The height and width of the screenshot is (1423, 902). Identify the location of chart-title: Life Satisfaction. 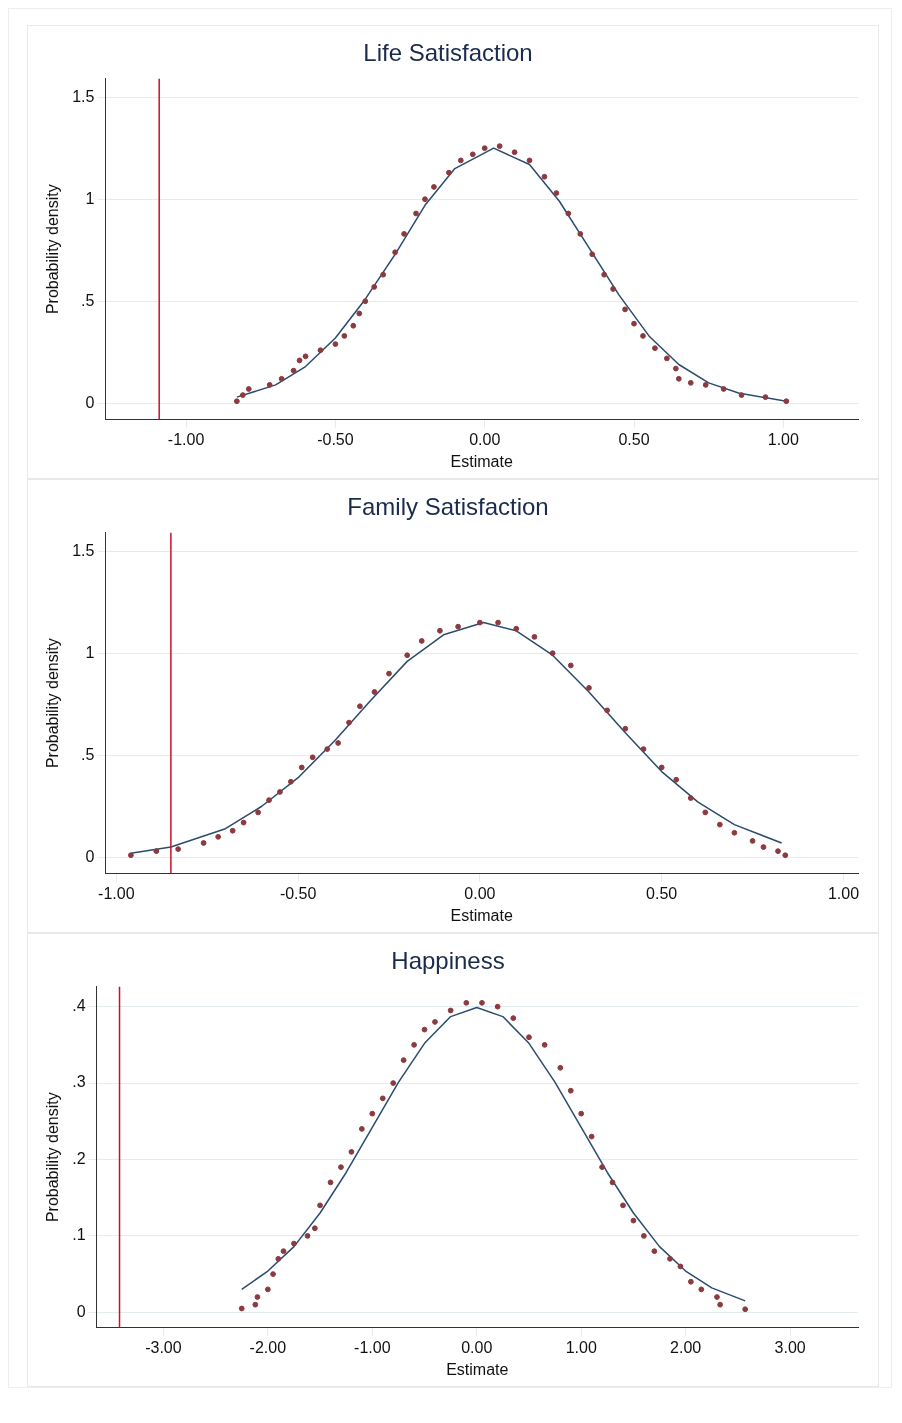
(448, 53).